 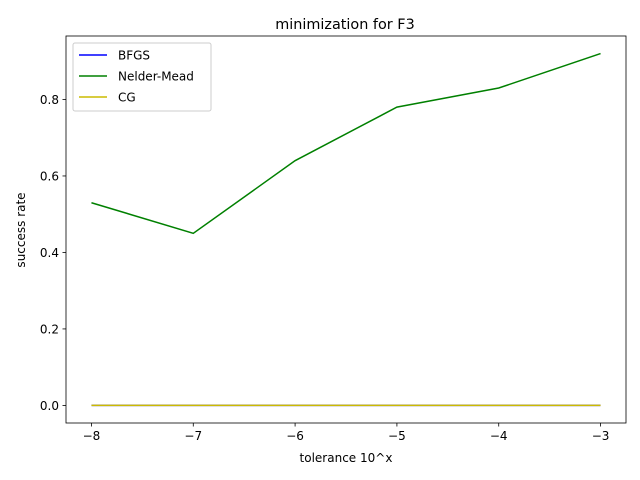 What do you see at coordinates (601, 436) in the screenshot?
I see `x-tick-label: −3` at bounding box center [601, 436].